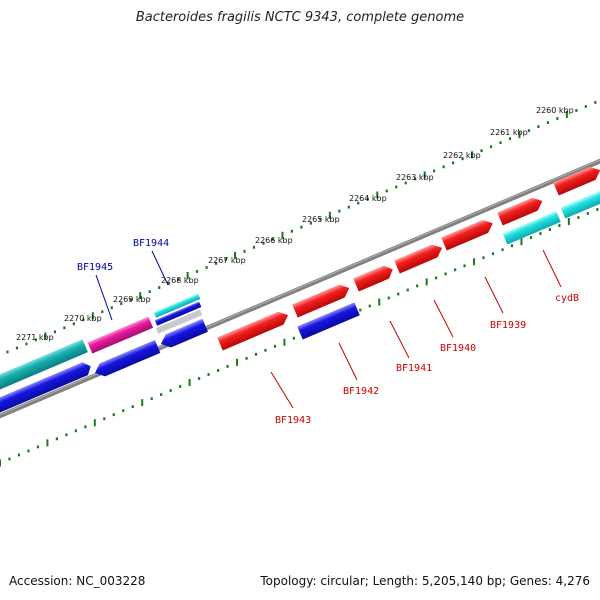  I want to click on gene-BF1941b, so click(374, 277).